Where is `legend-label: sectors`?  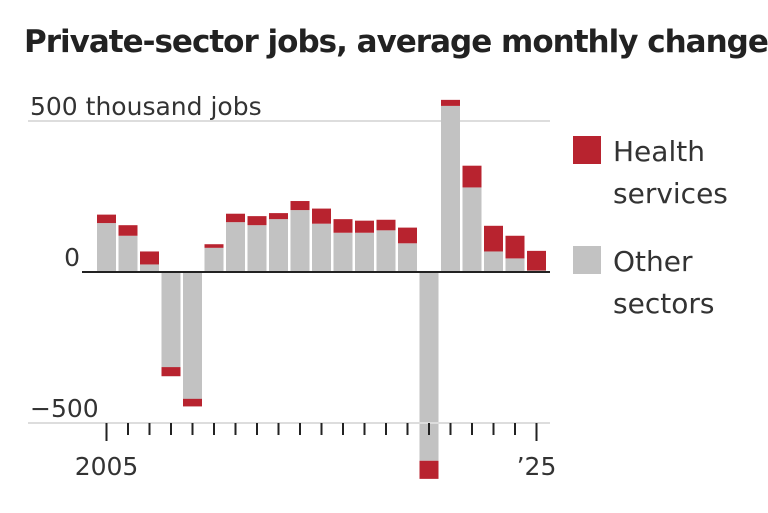
legend-label: sectors is located at coordinates (663, 303).